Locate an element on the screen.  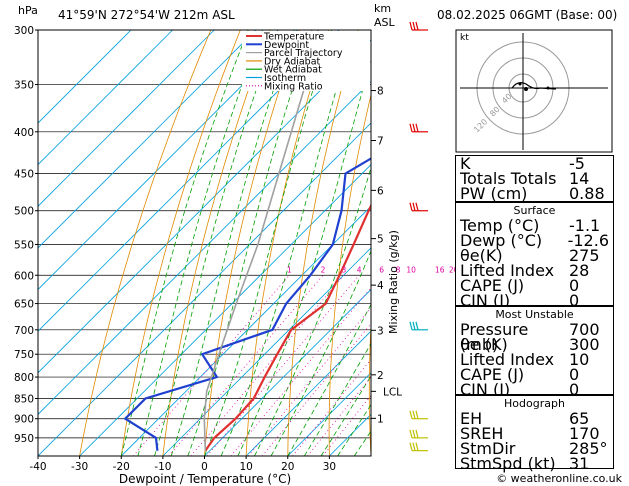
most-unstable-row: CIN (J) 0 is located at coordinates (534, 389).